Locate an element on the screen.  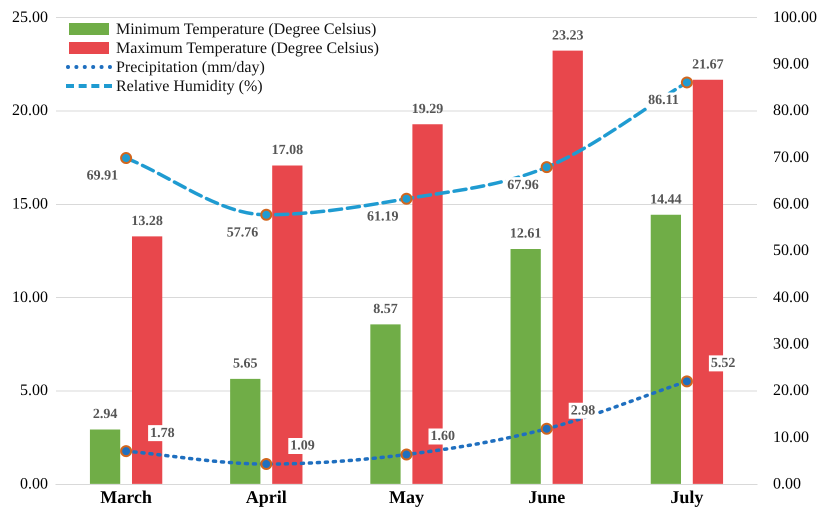
data-label: 67.96 is located at coordinates (523, 185).